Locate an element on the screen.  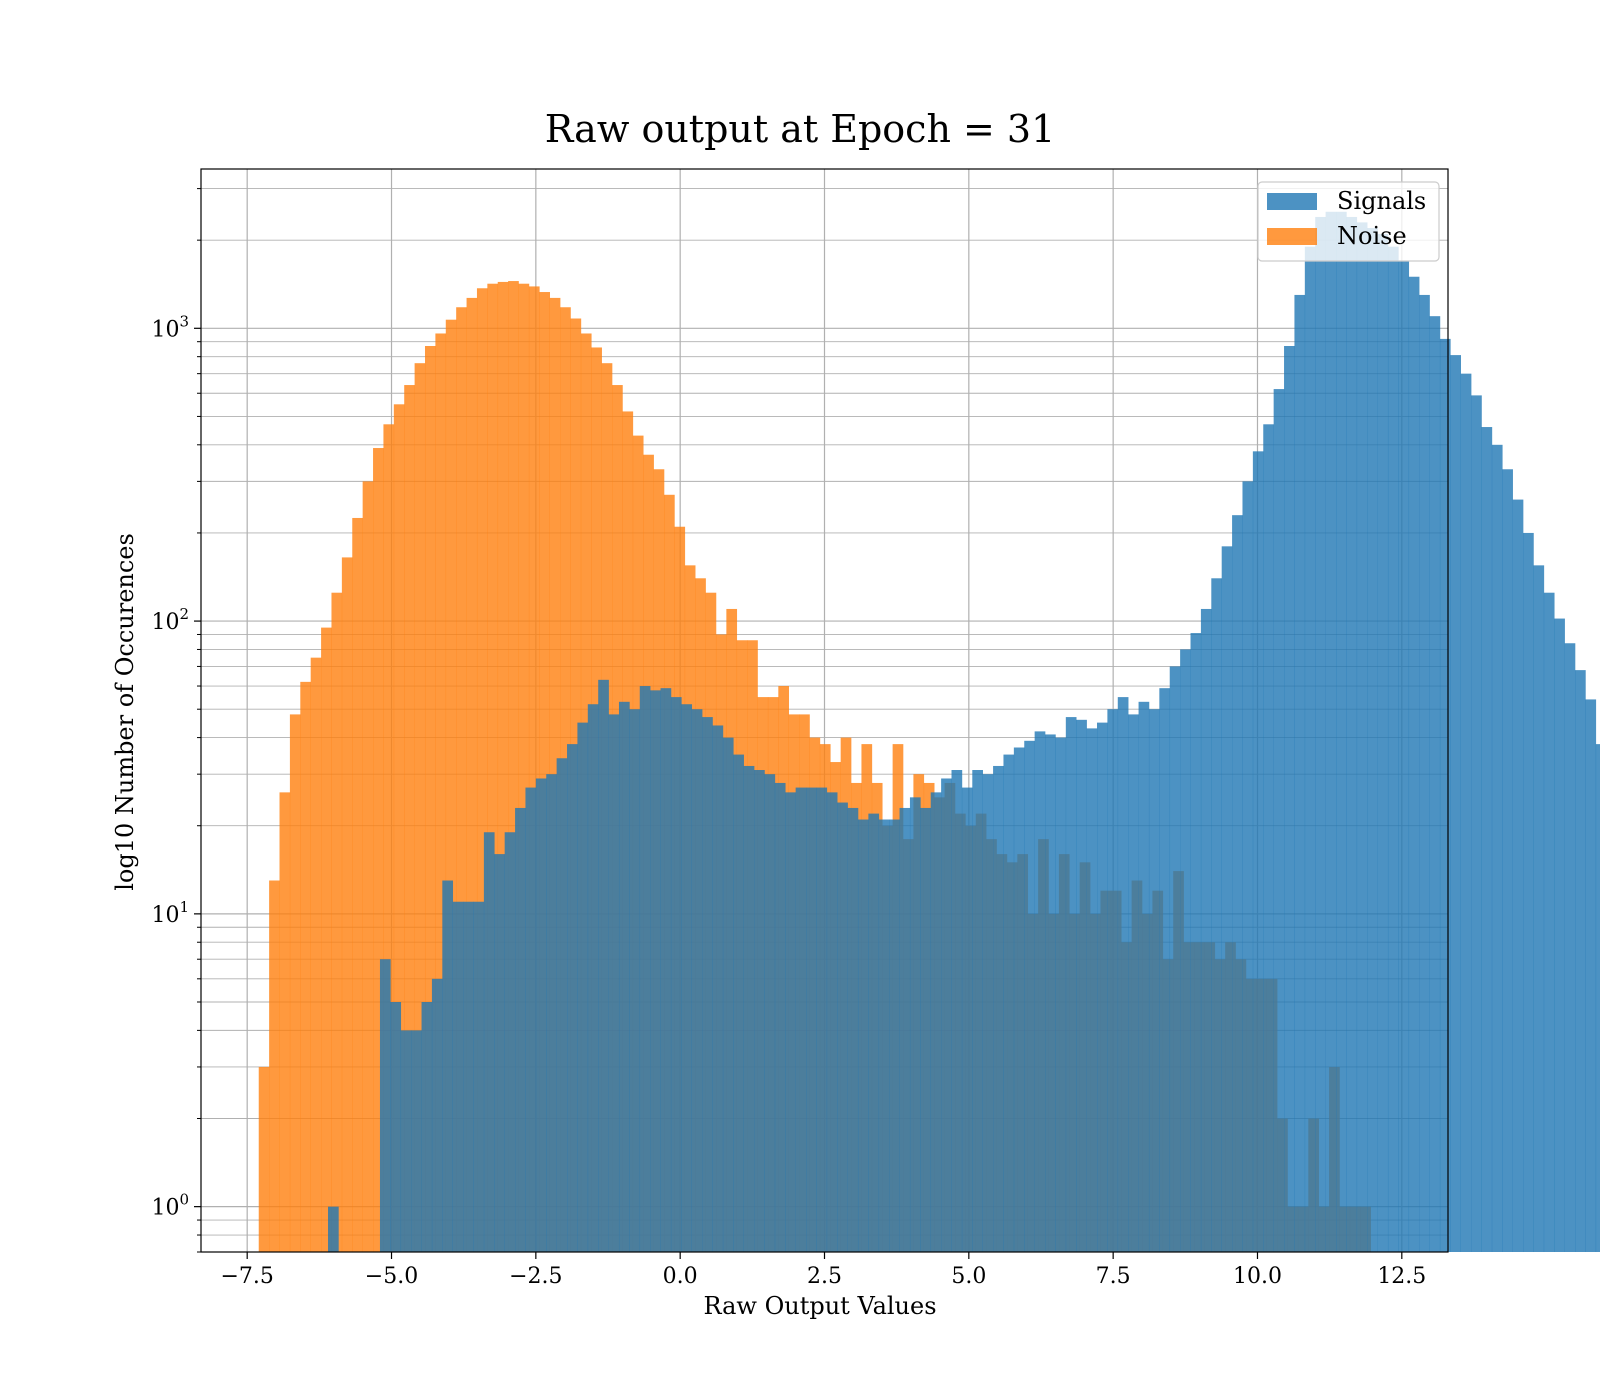
x-tick-label: 10.0 is located at coordinates (1257, 1276).